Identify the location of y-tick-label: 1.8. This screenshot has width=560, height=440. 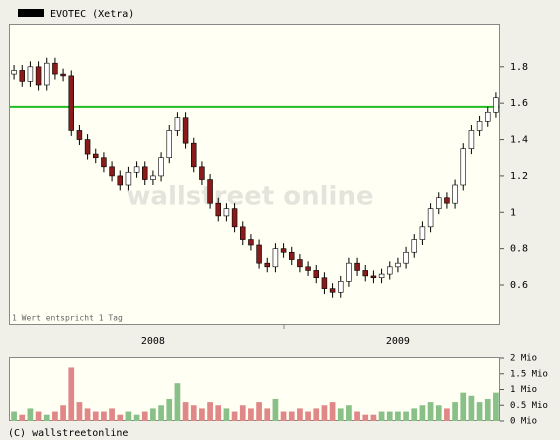
(519, 67).